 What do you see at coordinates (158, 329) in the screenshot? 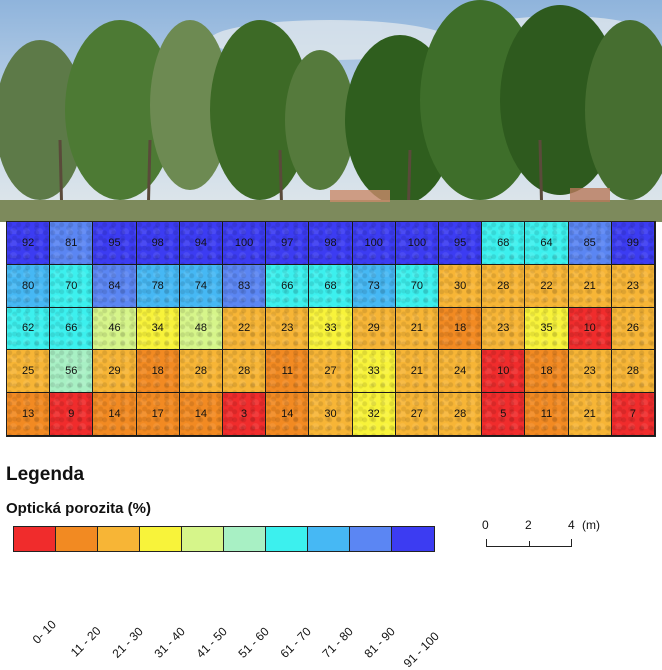
I see `grid-cell: 34` at bounding box center [158, 329].